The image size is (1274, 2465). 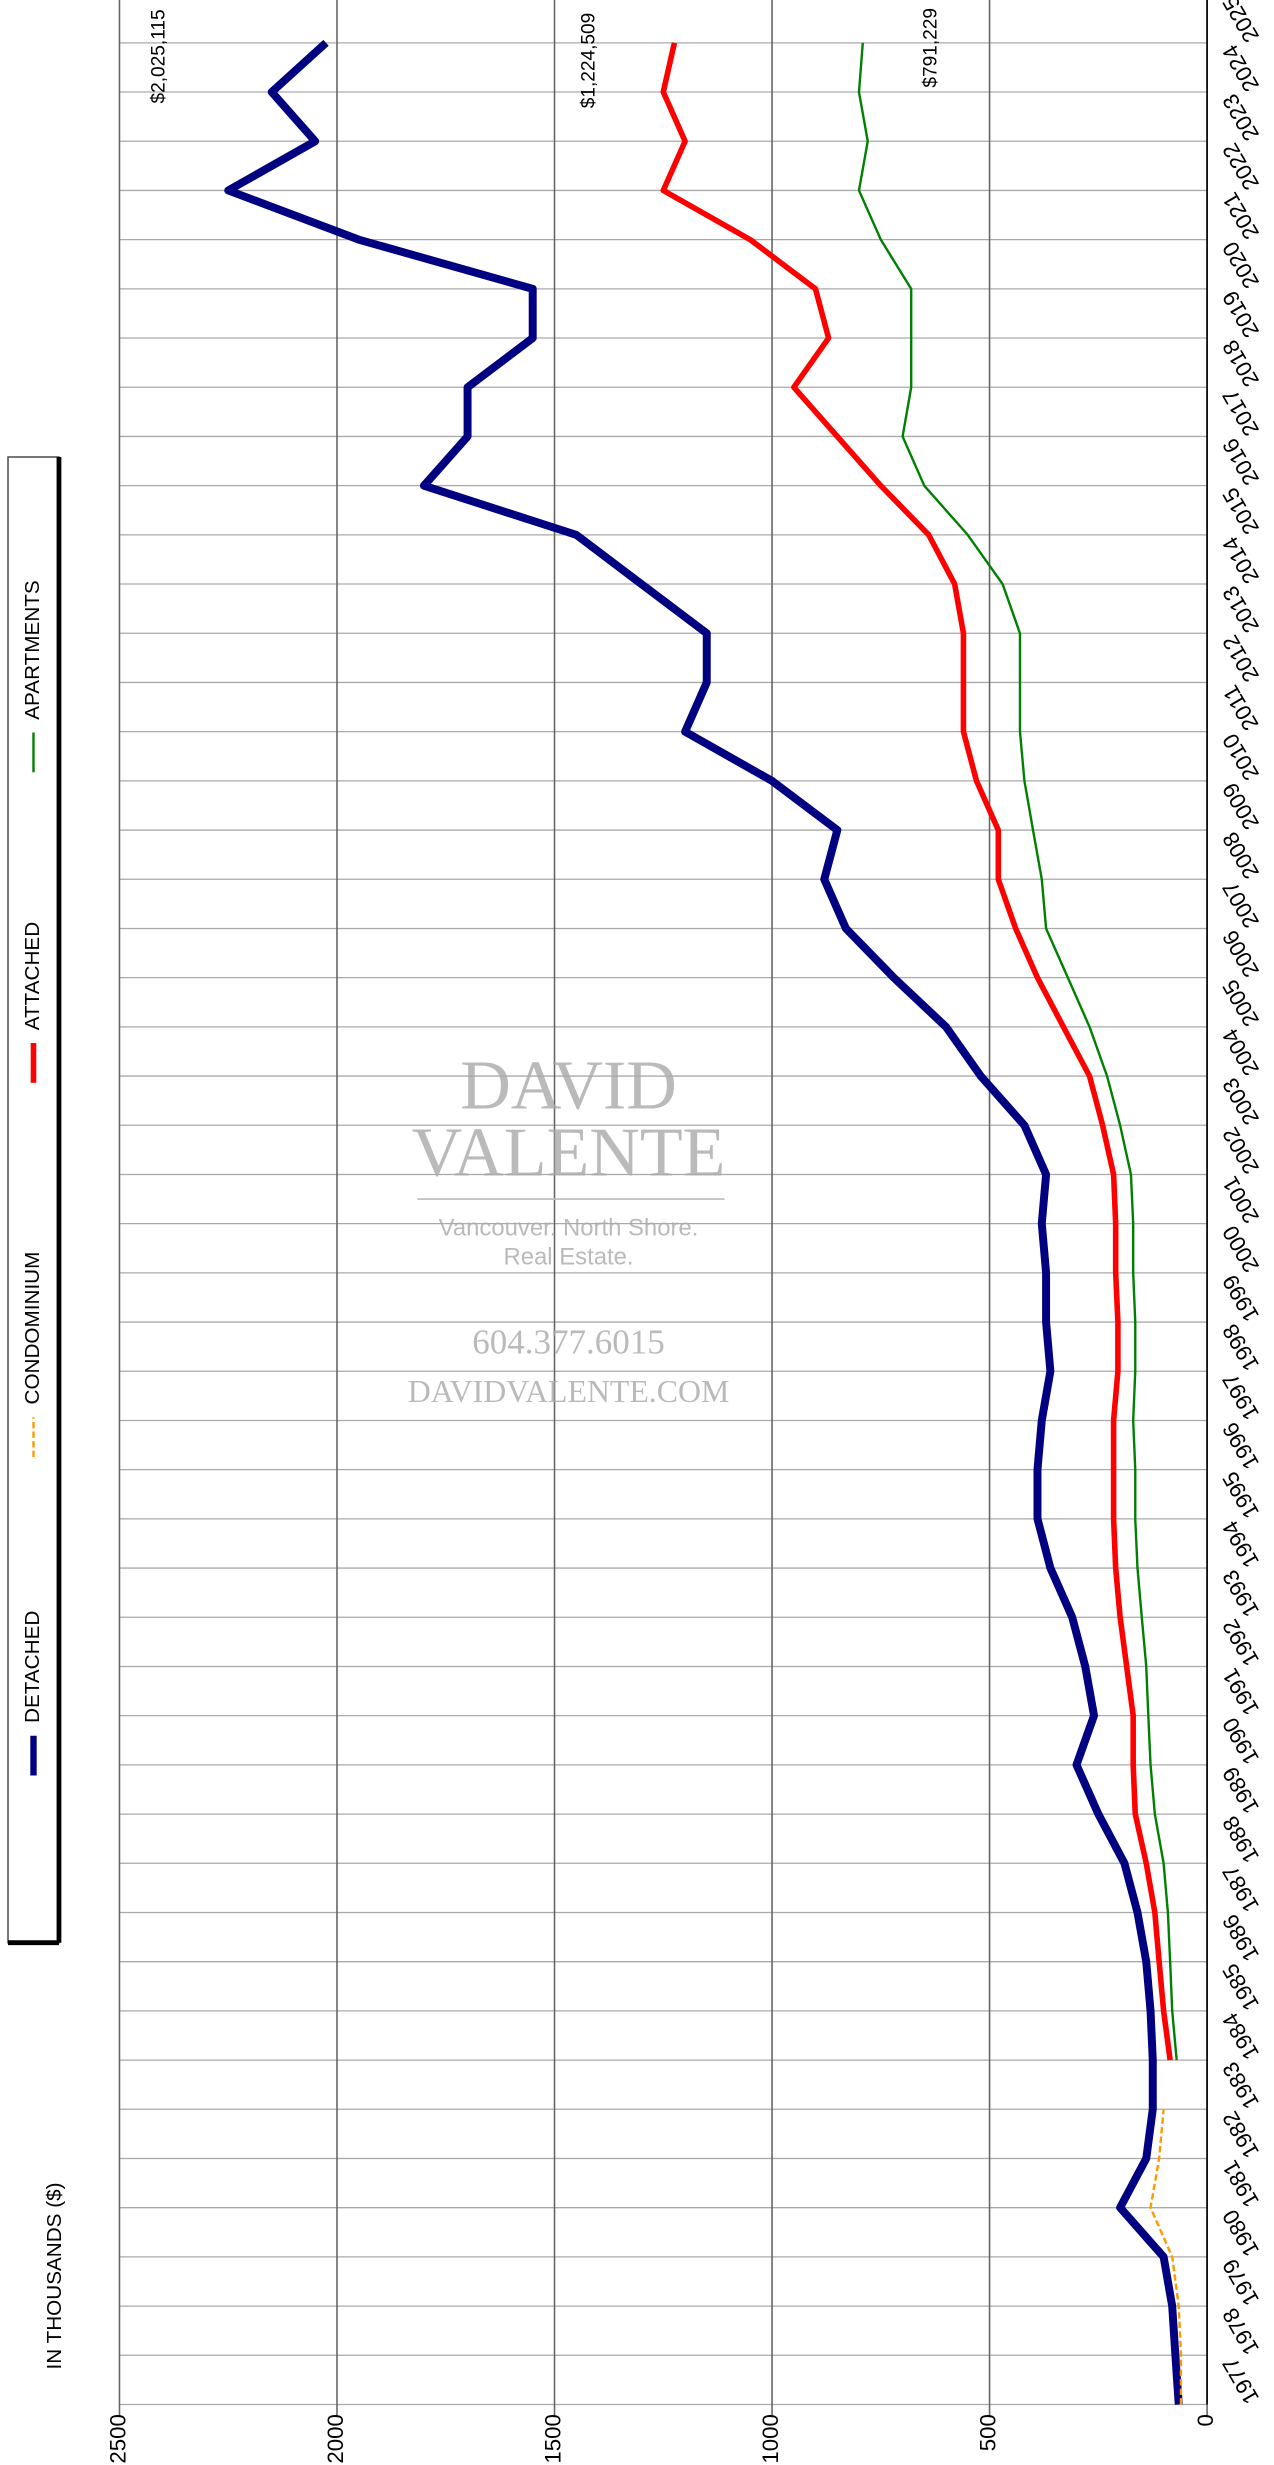 I want to click on x-tick-label: 1981, so click(x=1240, y=2183).